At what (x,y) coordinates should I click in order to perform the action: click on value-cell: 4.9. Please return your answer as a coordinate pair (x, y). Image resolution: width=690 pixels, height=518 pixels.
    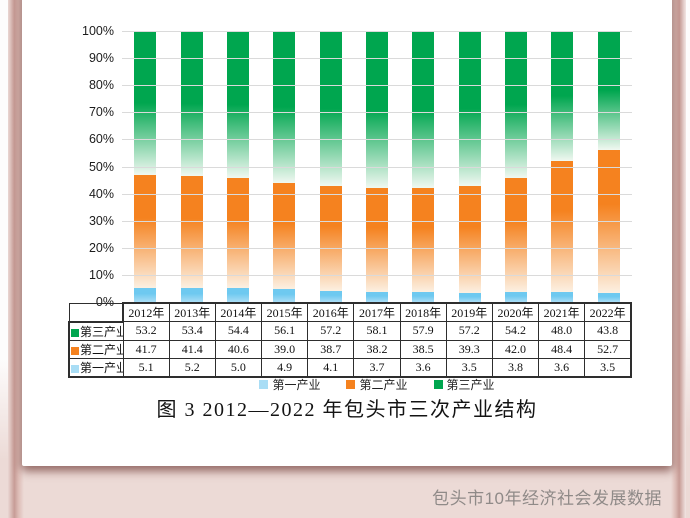
    Looking at the image, I should click on (285, 367).